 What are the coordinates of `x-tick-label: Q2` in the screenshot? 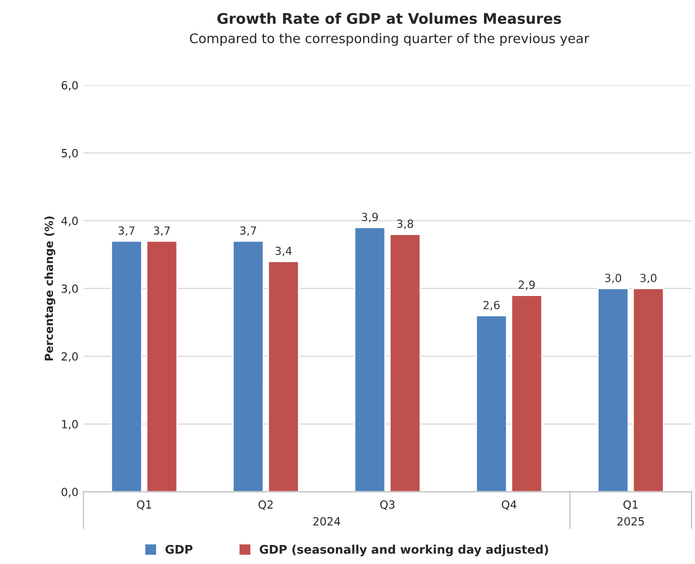 It's located at (265, 505).